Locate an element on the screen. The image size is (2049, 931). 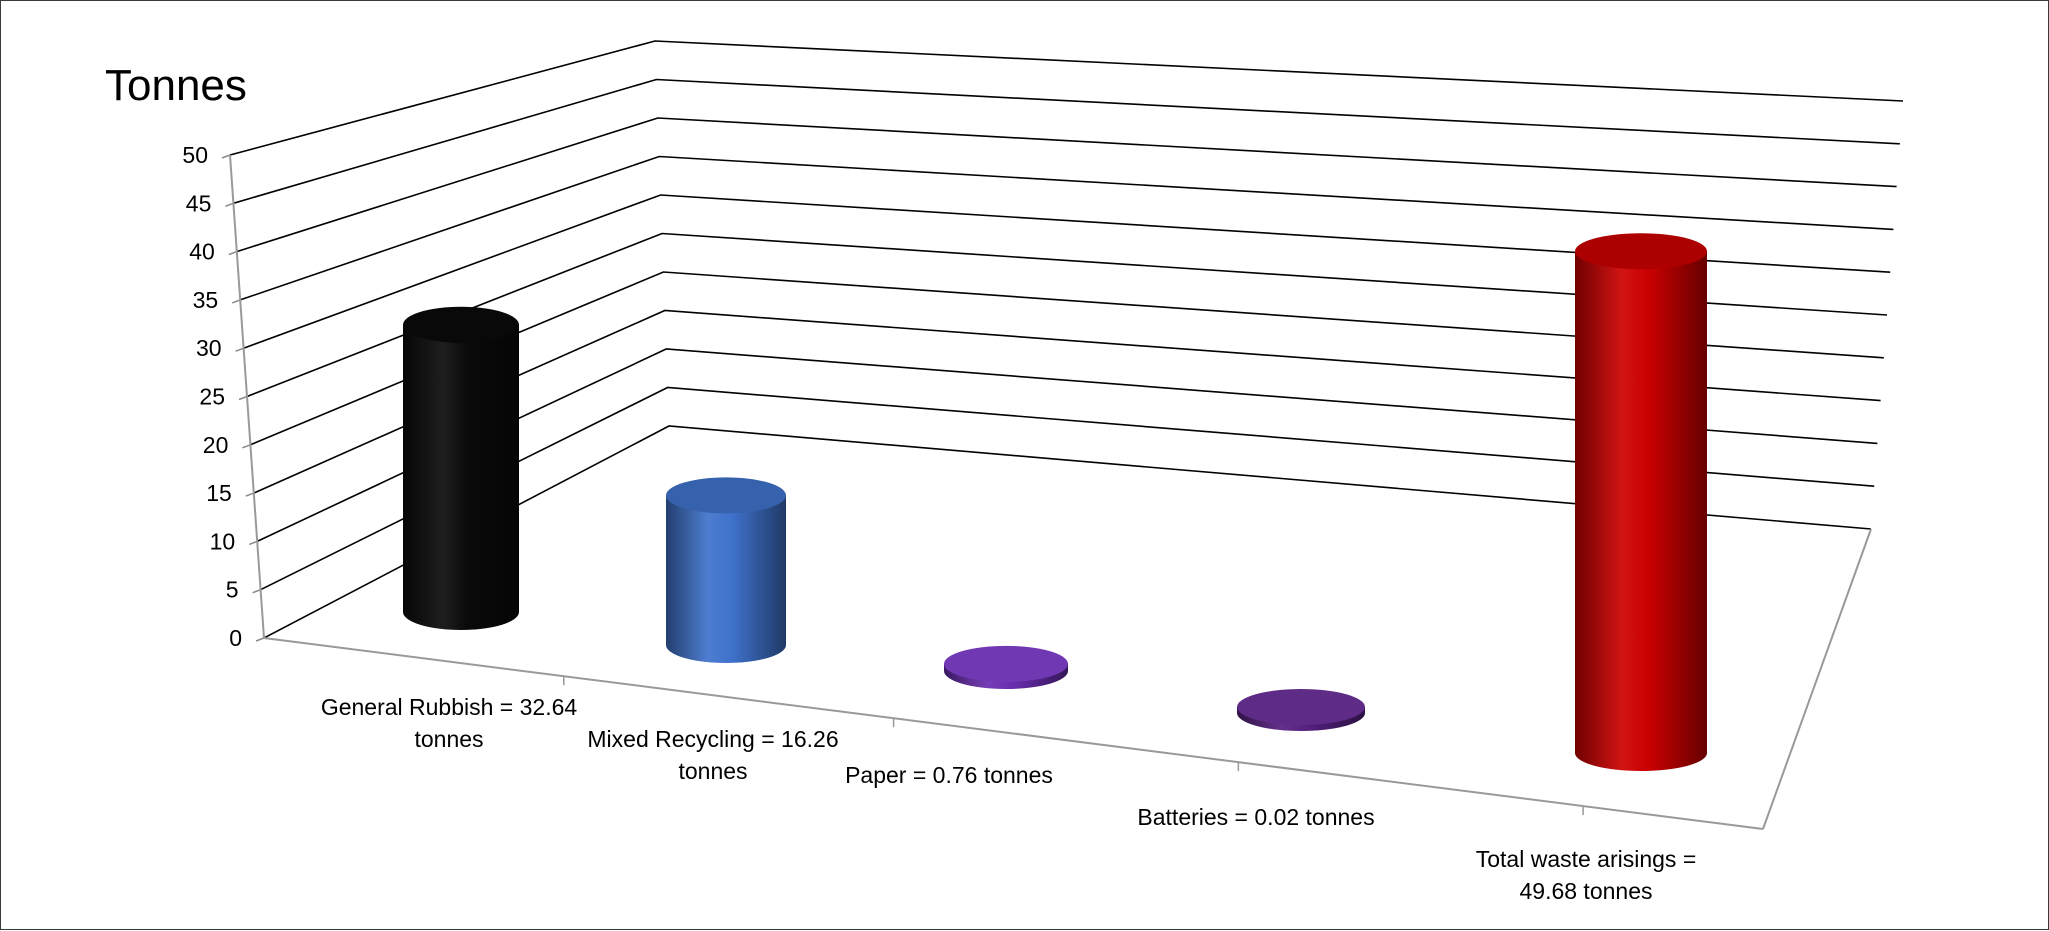
y-tick-label: 0 is located at coordinates (235, 638).